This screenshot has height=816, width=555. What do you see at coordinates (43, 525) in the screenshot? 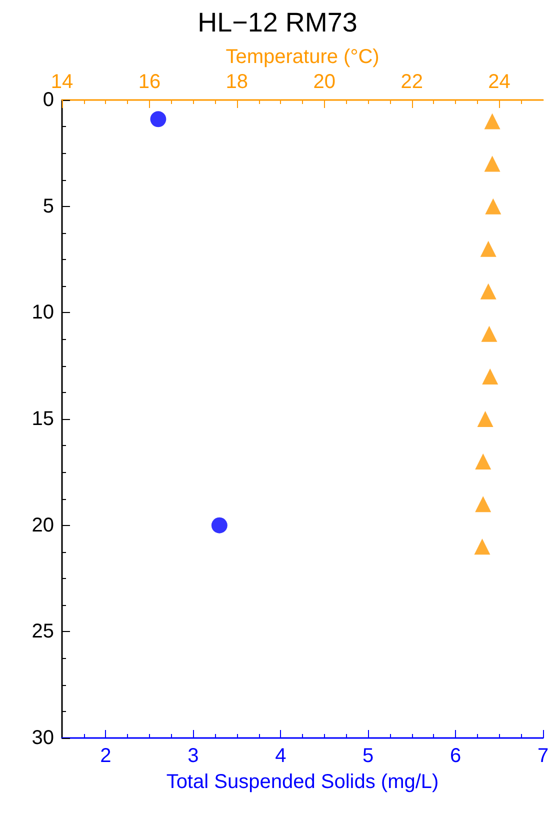
I see `y-tick-label: 20` at bounding box center [43, 525].